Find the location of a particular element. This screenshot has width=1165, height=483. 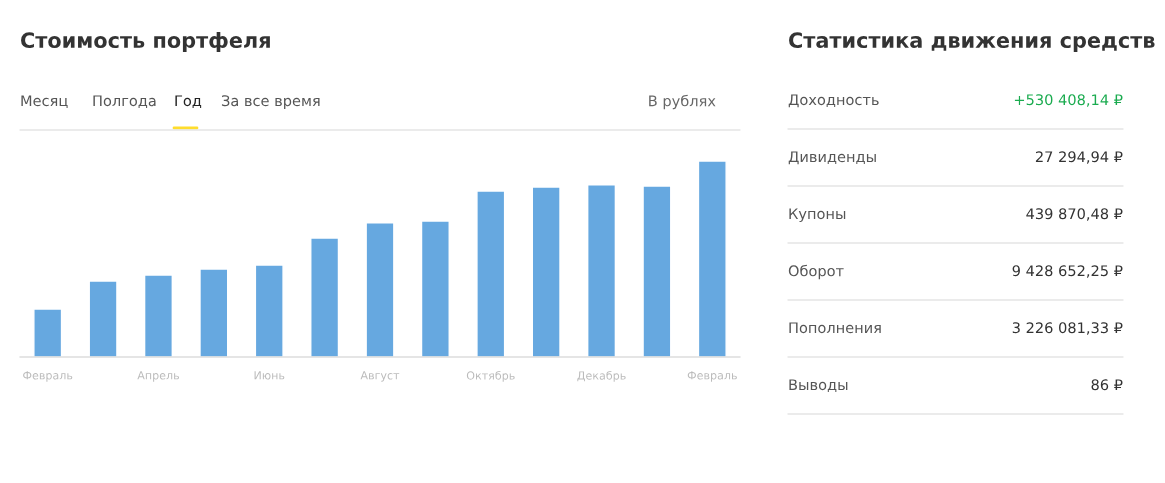

text: Год is located at coordinates (188, 102).